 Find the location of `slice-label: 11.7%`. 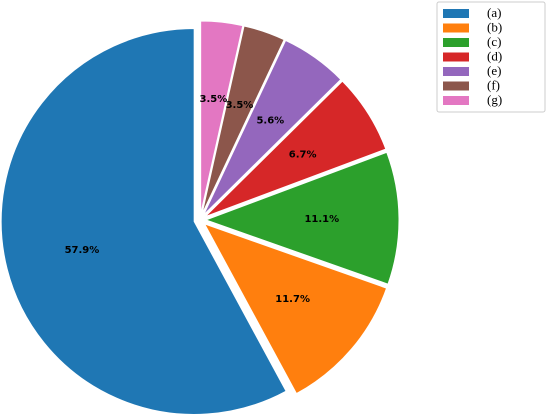

slice-label: 11.7% is located at coordinates (292, 299).